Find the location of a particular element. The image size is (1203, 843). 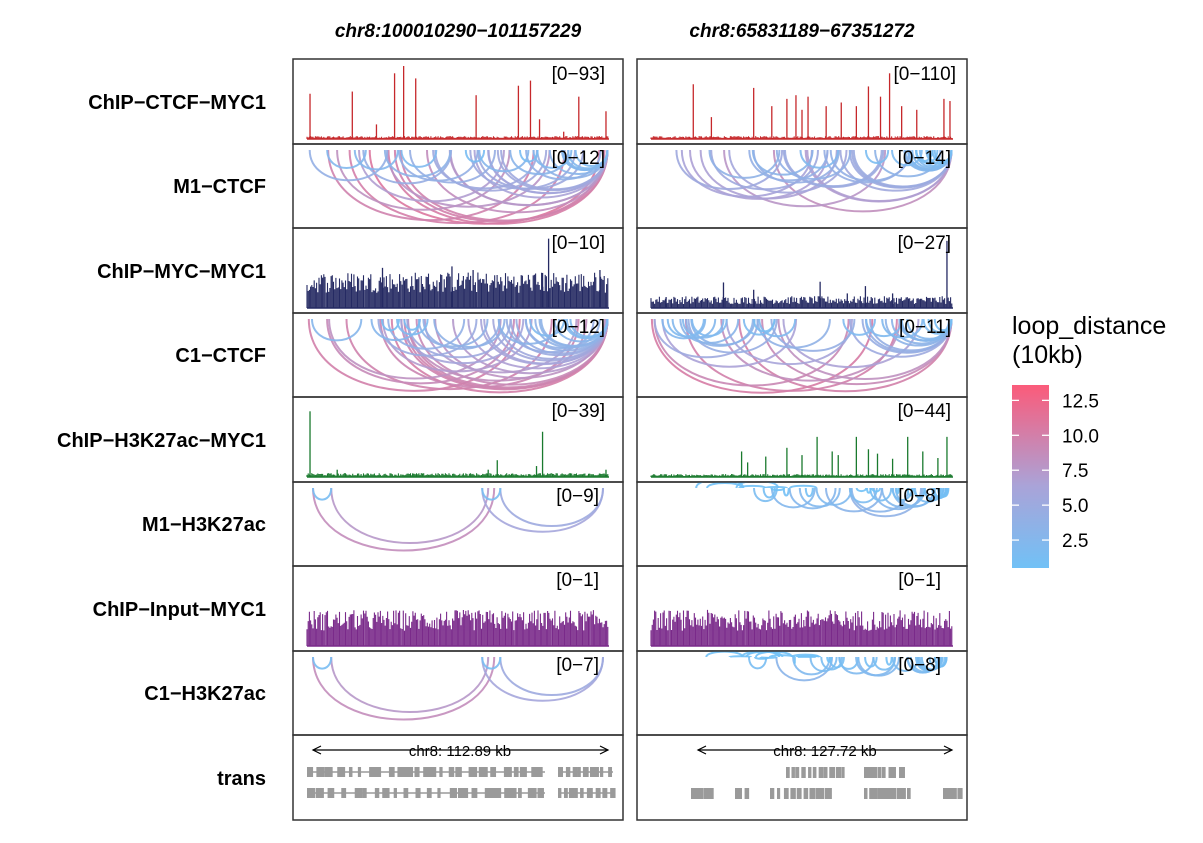

panel-border is located at coordinates (458, 777).